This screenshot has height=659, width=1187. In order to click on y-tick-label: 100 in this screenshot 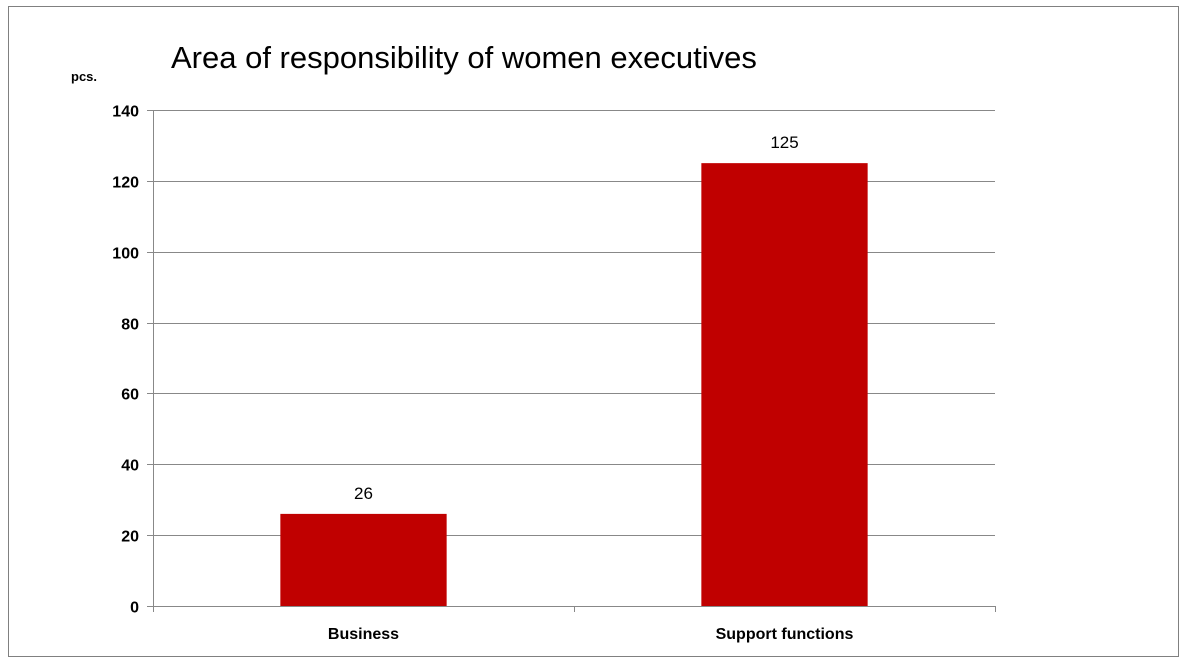, I will do `click(125, 254)`.